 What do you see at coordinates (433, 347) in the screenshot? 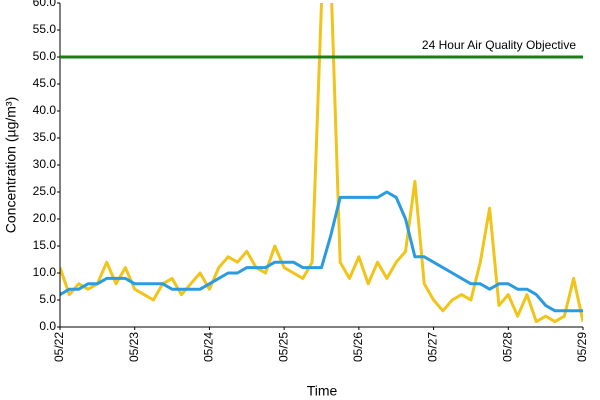
I see `x-tick-label: 05/27` at bounding box center [433, 347].